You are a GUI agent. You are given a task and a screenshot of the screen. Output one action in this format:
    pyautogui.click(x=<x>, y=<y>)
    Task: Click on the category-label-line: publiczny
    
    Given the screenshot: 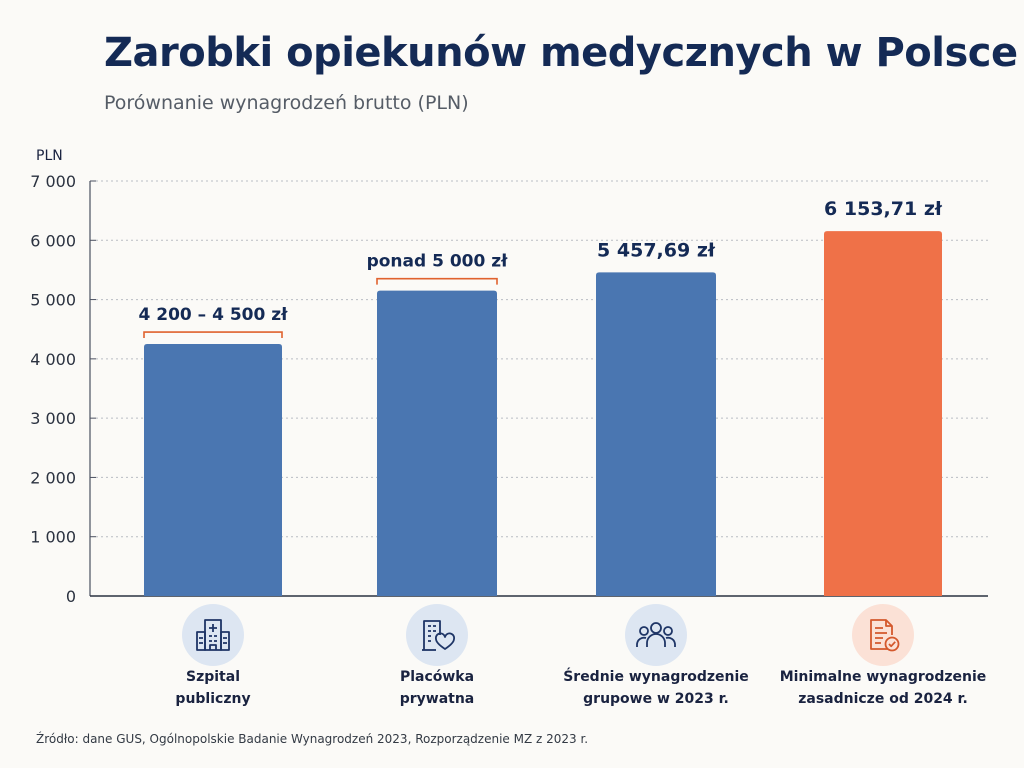 What is the action you would take?
    pyautogui.click(x=213, y=699)
    